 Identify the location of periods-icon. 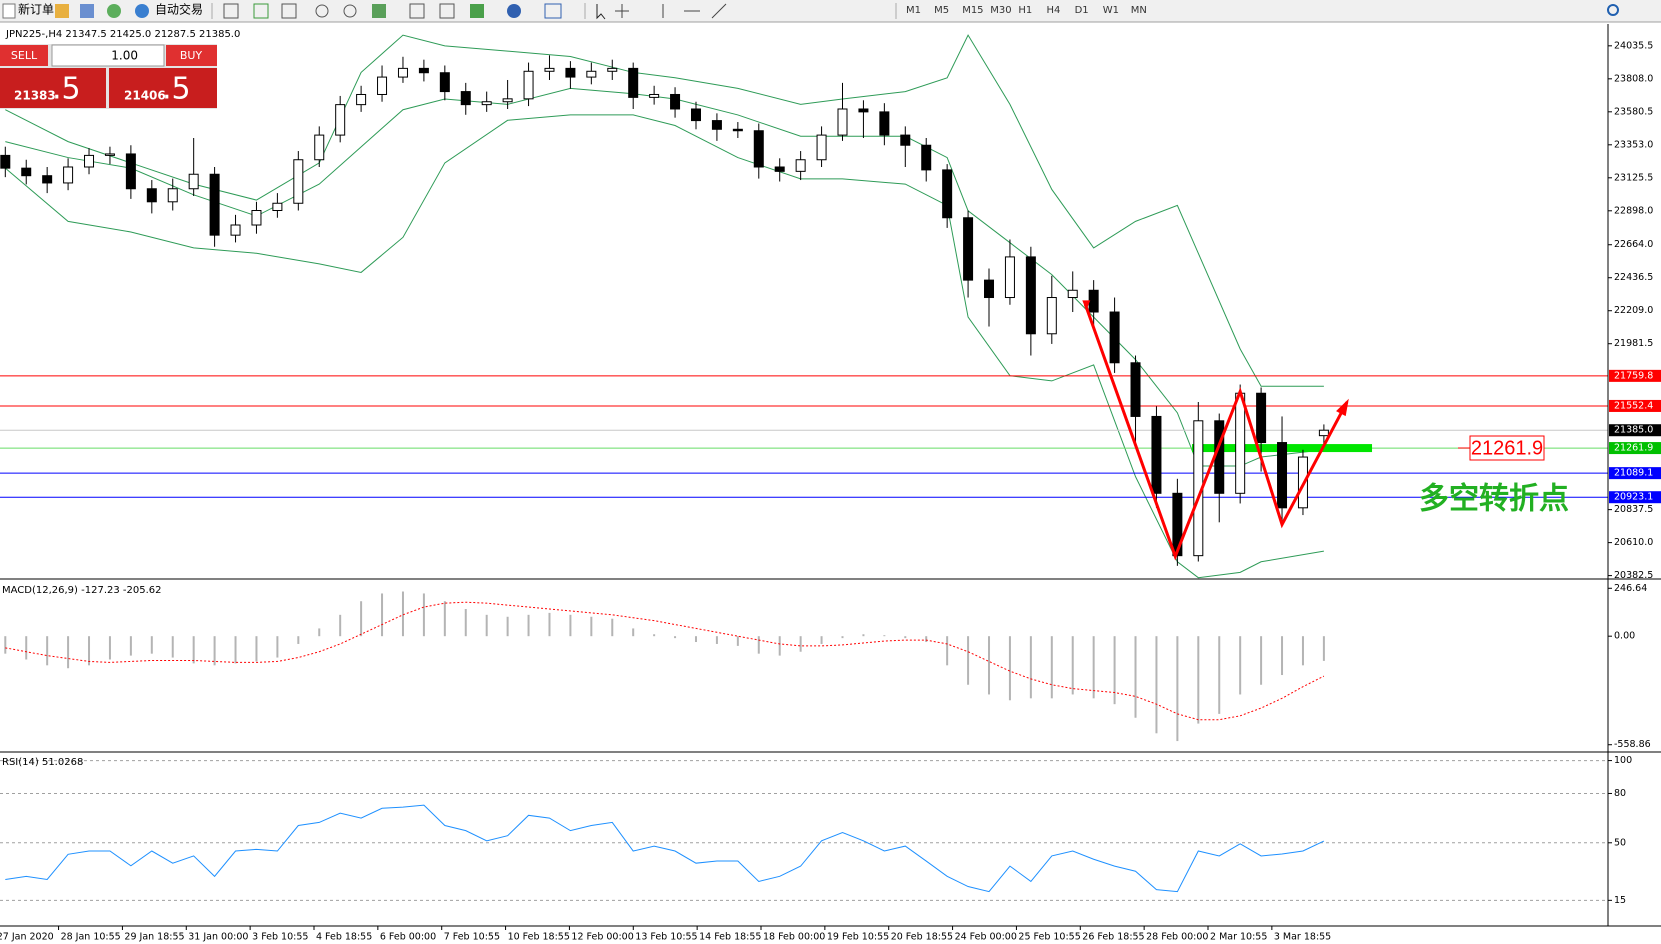
(514, 11).